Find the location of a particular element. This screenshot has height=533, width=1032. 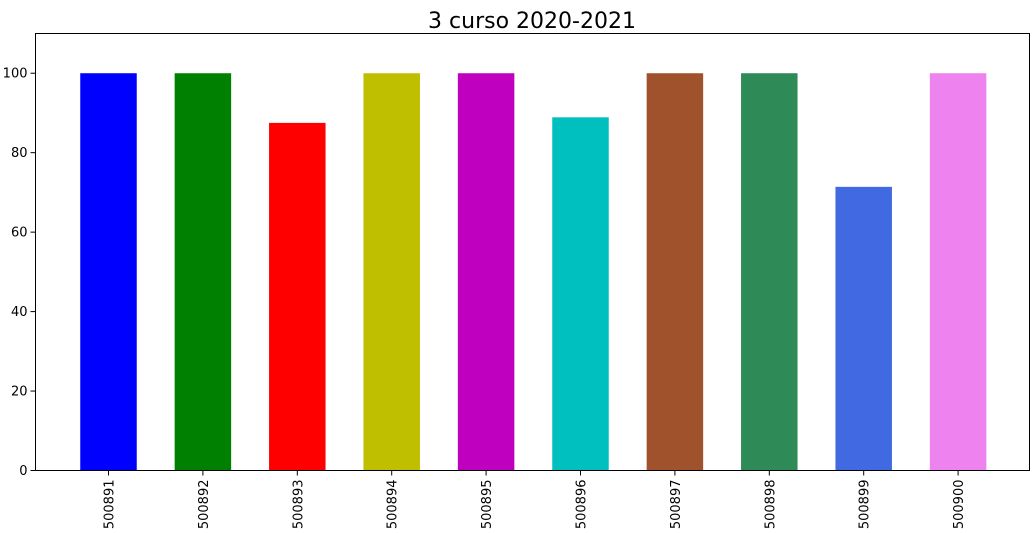

y-axis-ticks: 0 20 40 60 80 100 is located at coordinates (19, 273).